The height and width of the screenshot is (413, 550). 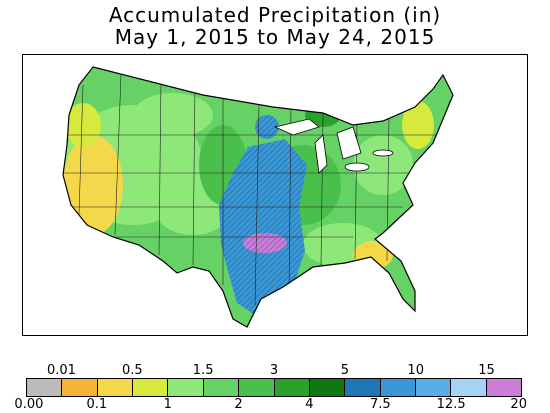 I want to click on legend-top-label: 1.5, so click(x=203, y=370).